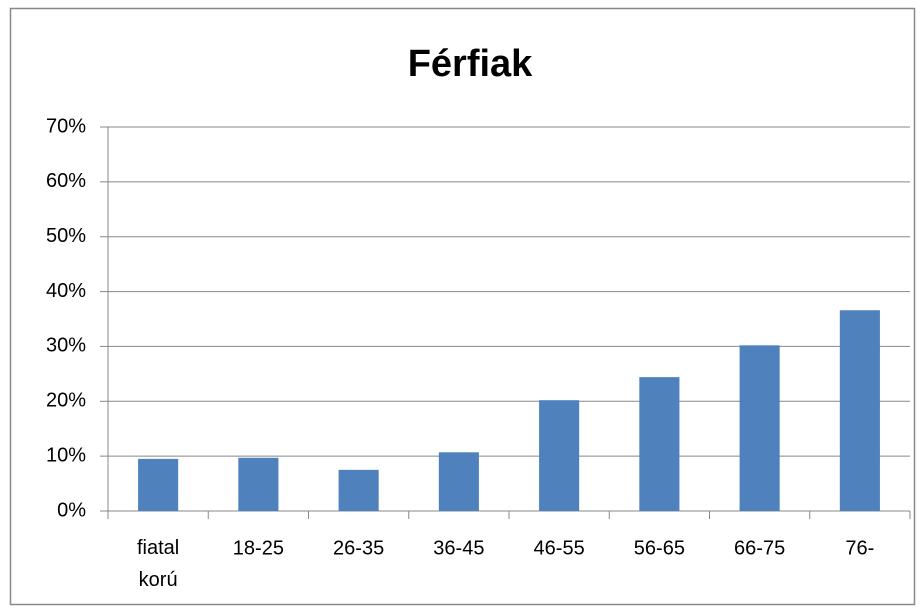  Describe the element at coordinates (66, 401) in the screenshot. I see `y-tick-label: 20%` at that location.